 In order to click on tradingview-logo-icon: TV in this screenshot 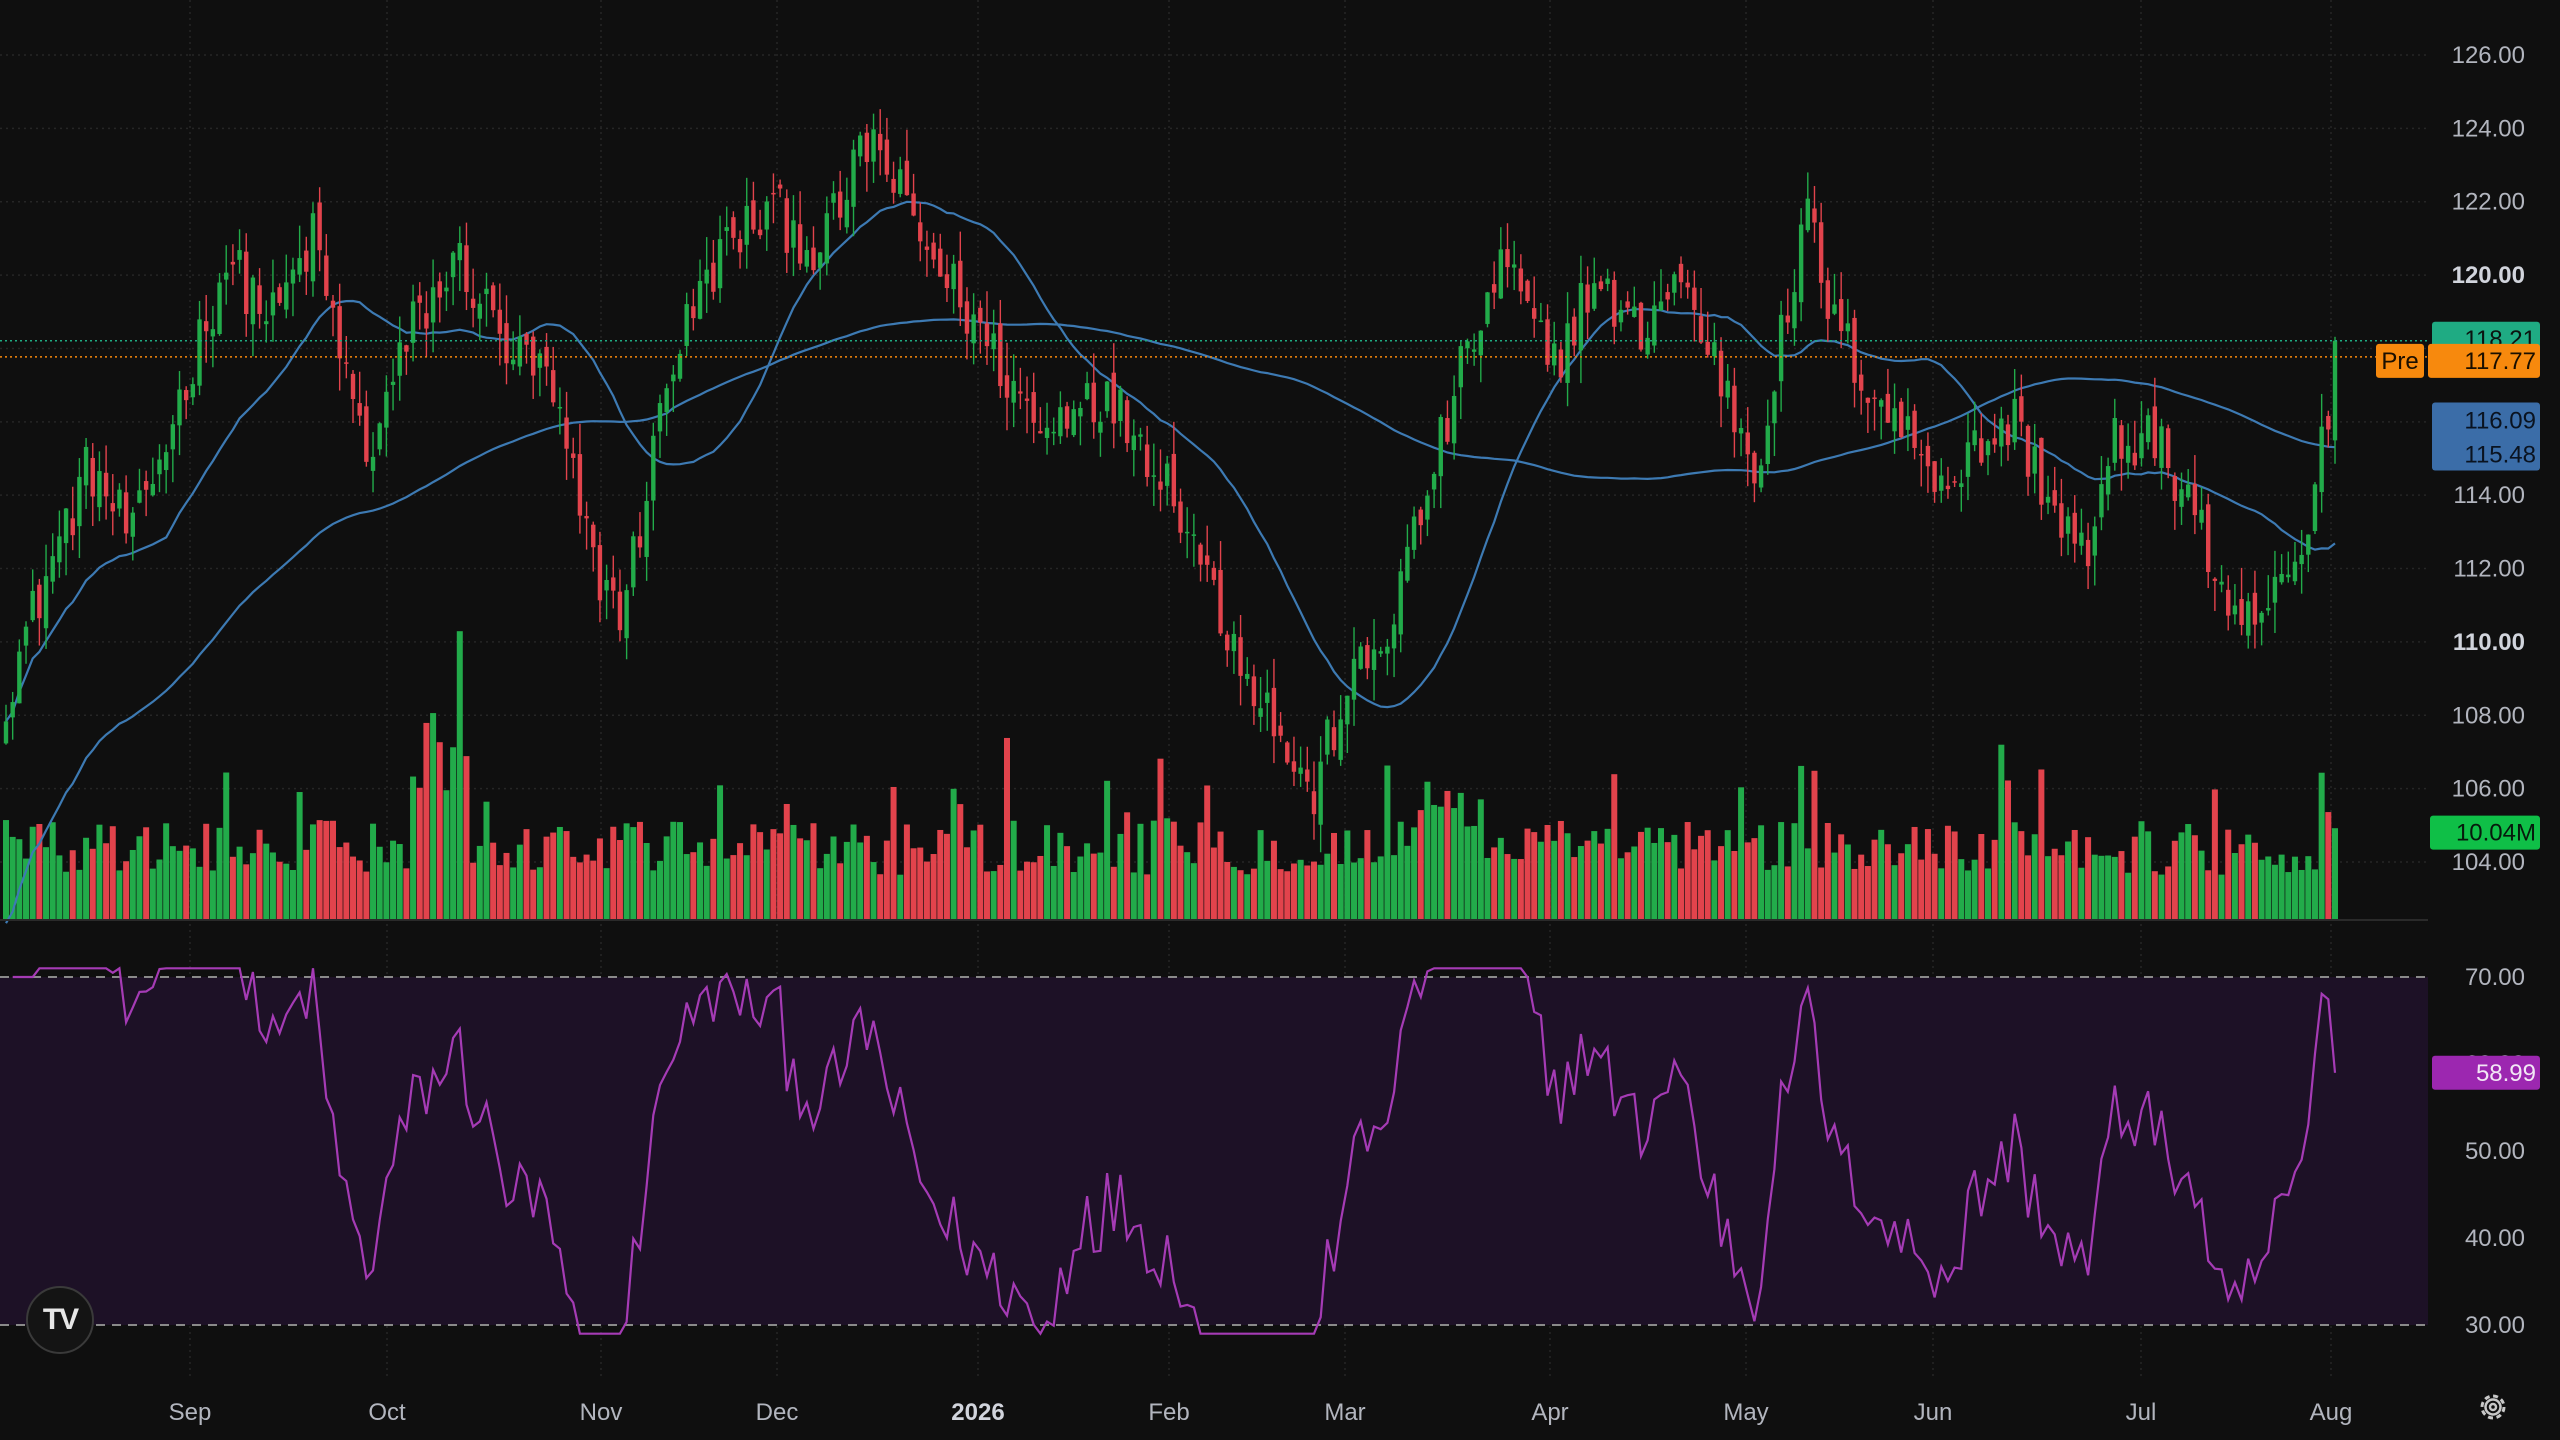, I will do `click(60, 1320)`.